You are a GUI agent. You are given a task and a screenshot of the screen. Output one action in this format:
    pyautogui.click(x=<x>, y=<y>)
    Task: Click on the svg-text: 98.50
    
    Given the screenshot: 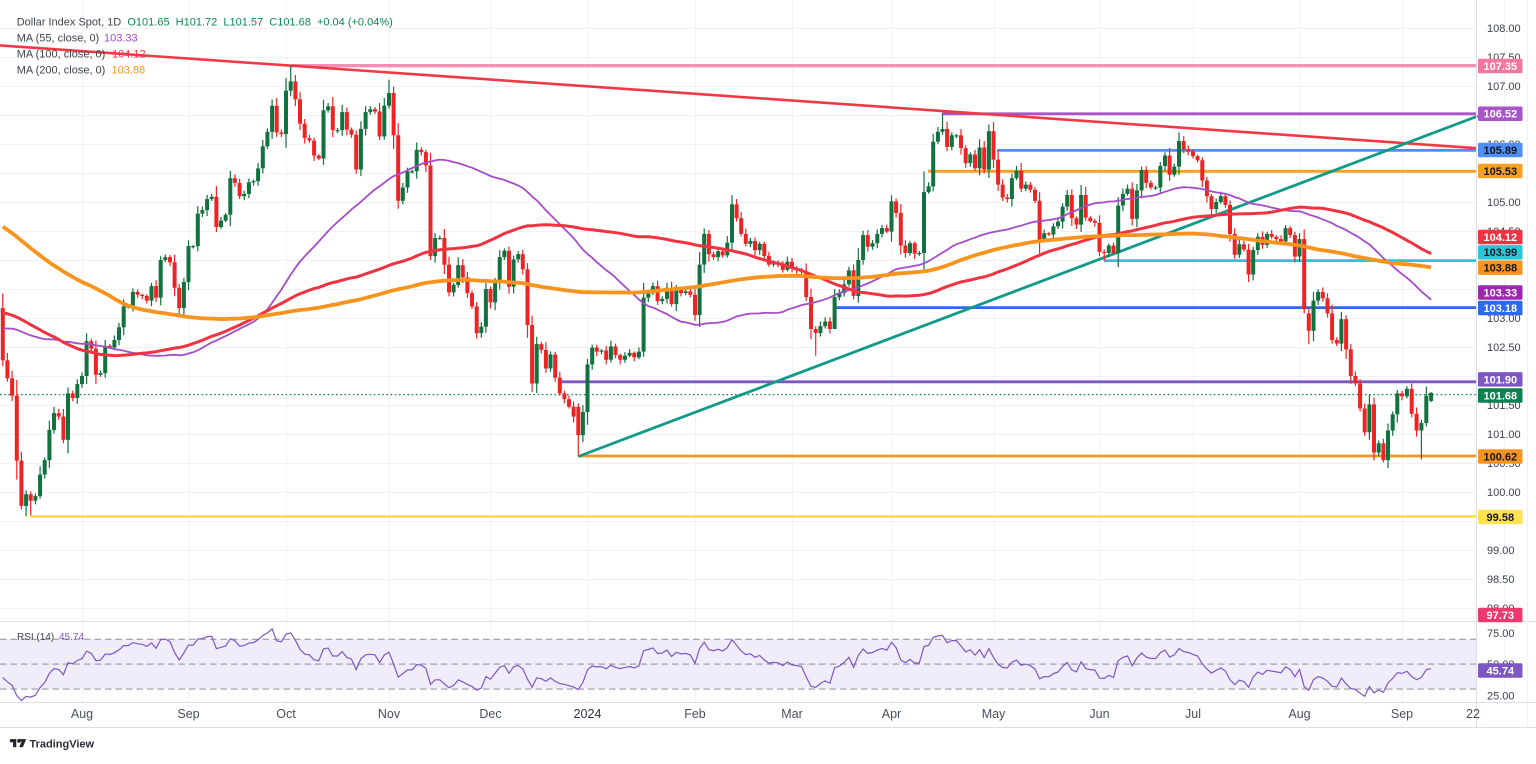 What is the action you would take?
    pyautogui.click(x=1501, y=580)
    